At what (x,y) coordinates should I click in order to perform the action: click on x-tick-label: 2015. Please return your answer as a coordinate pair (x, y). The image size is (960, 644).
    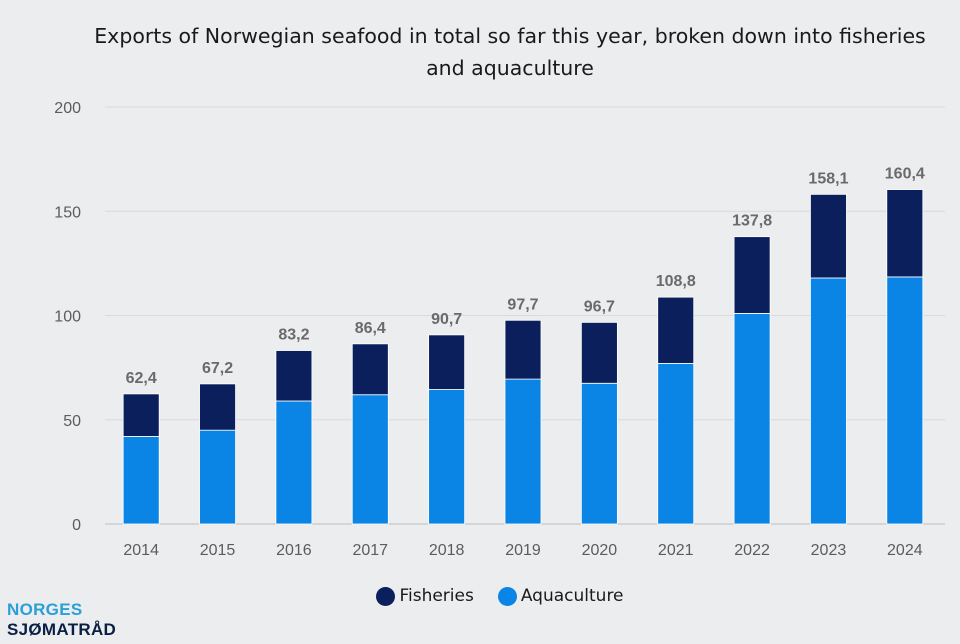
    Looking at the image, I should click on (218, 550).